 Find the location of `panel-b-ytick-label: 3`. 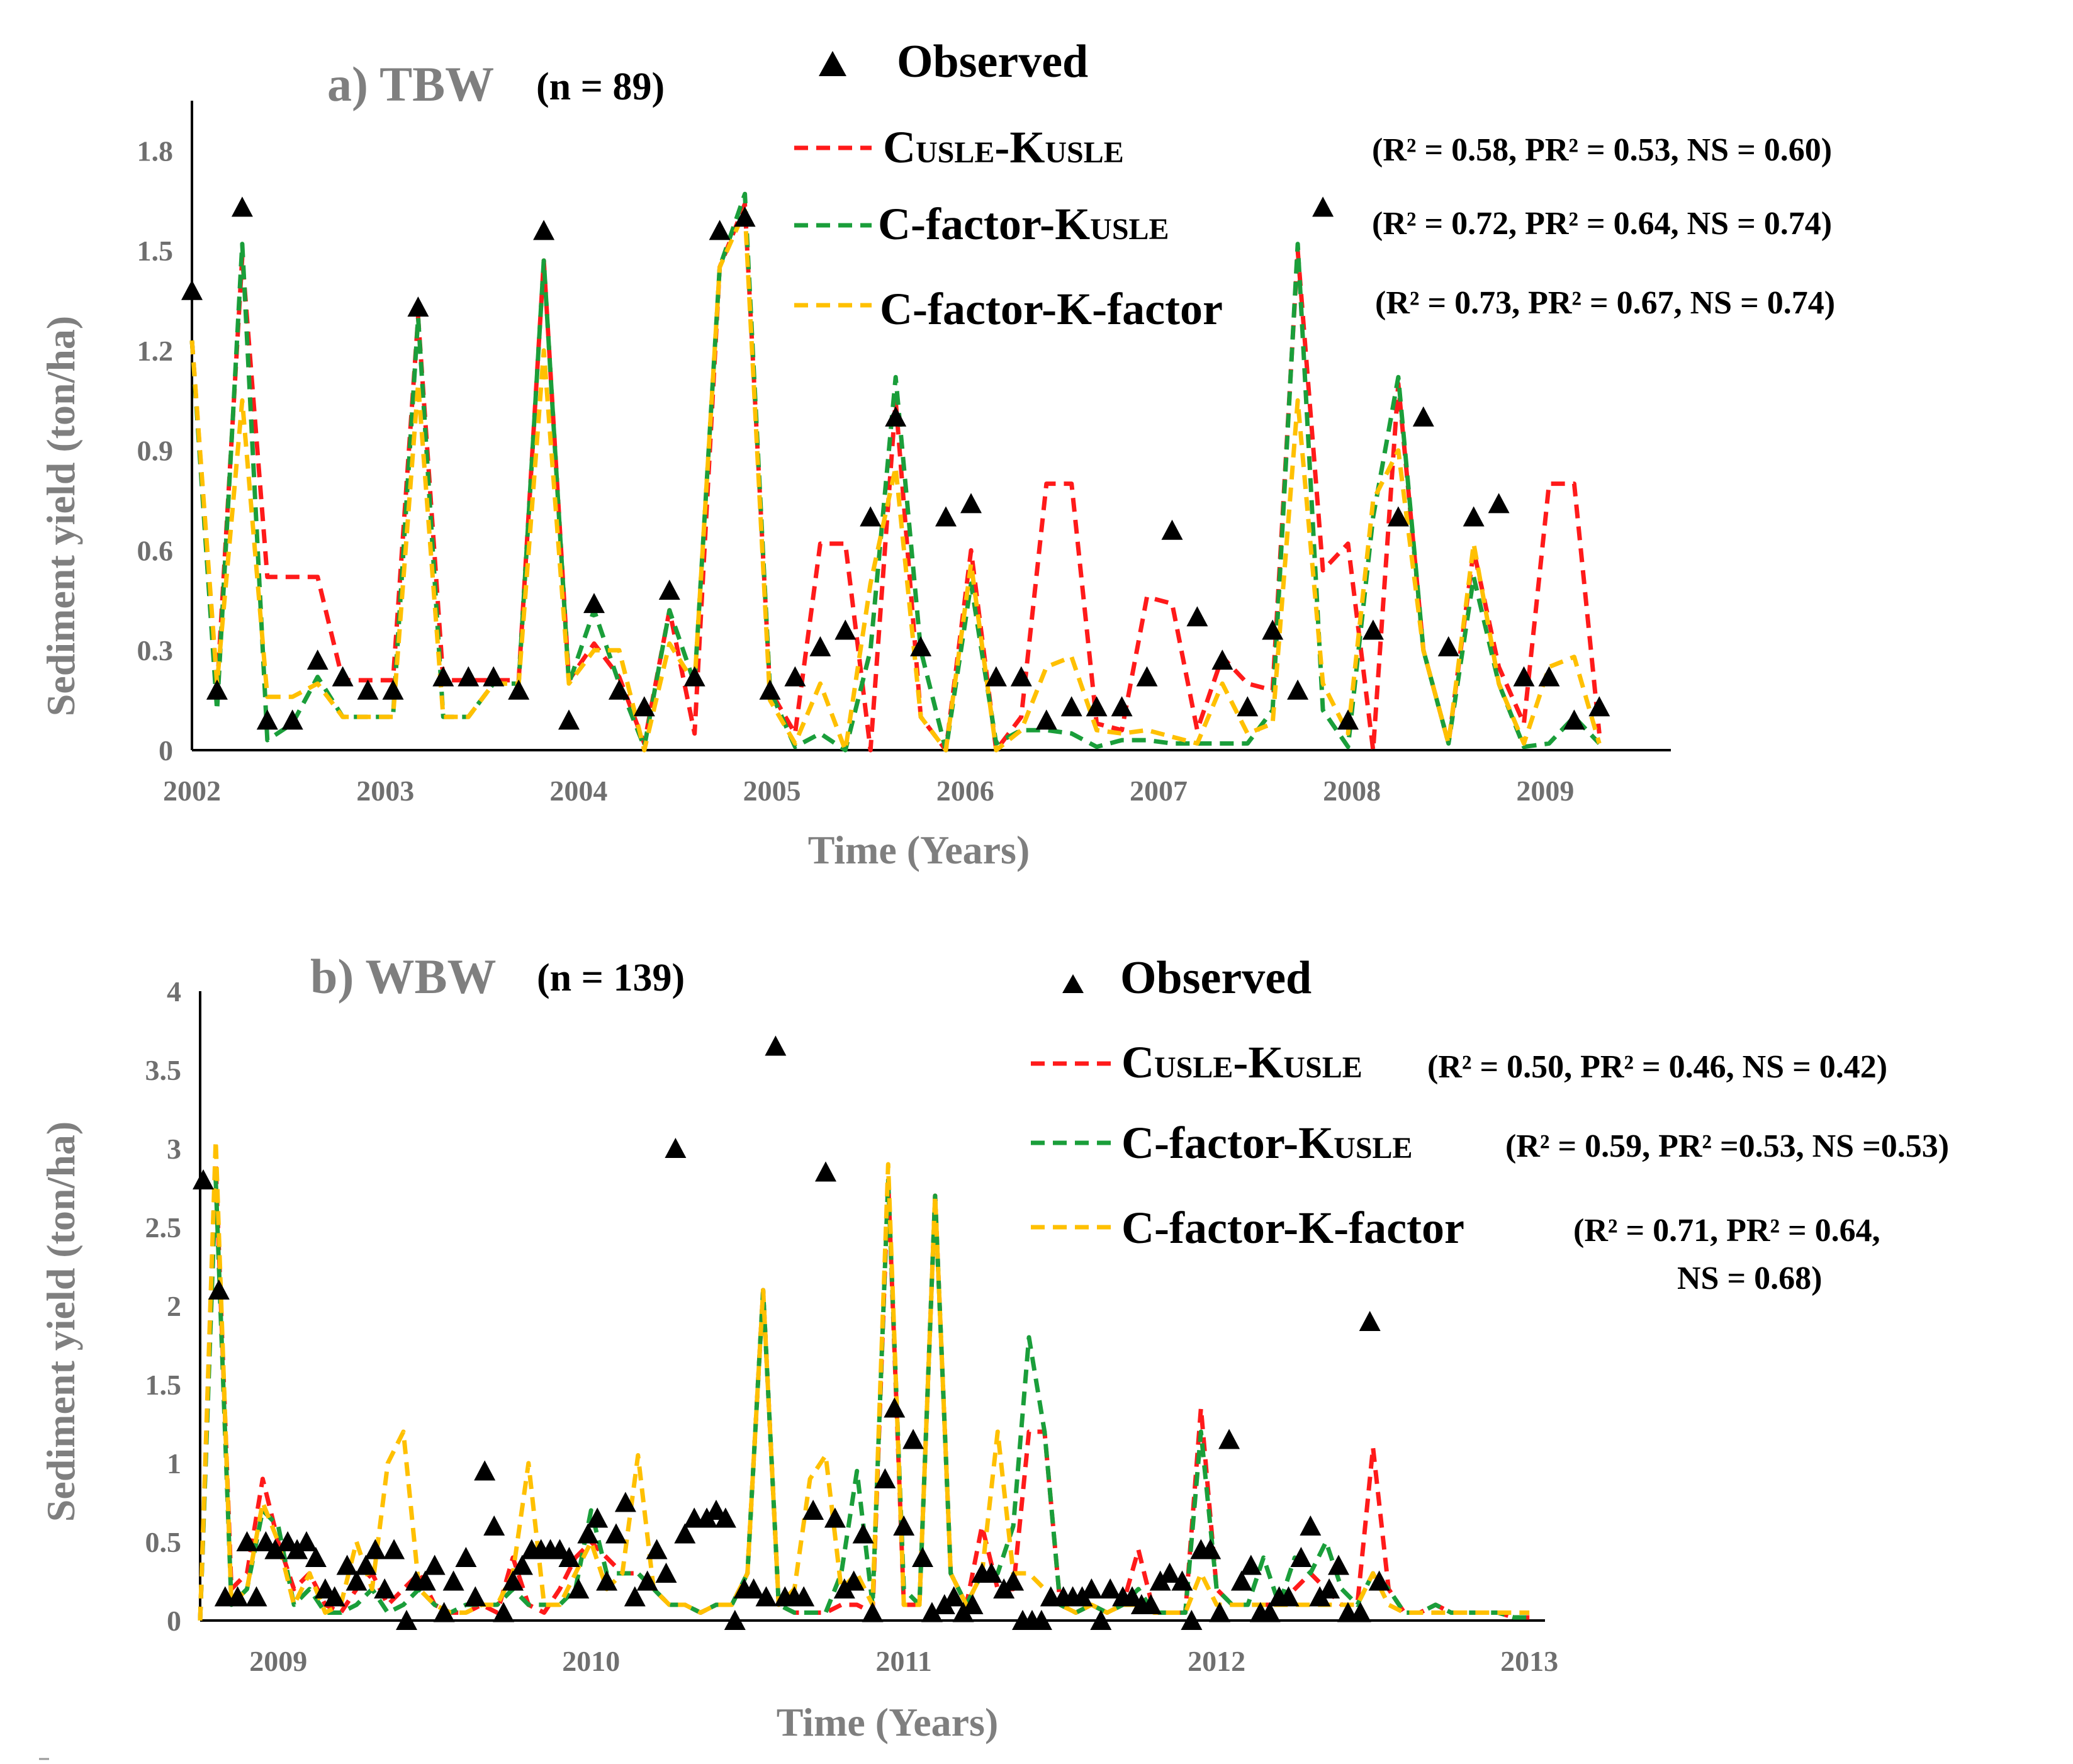

panel-b-ytick-label: 3 is located at coordinates (174, 1149).